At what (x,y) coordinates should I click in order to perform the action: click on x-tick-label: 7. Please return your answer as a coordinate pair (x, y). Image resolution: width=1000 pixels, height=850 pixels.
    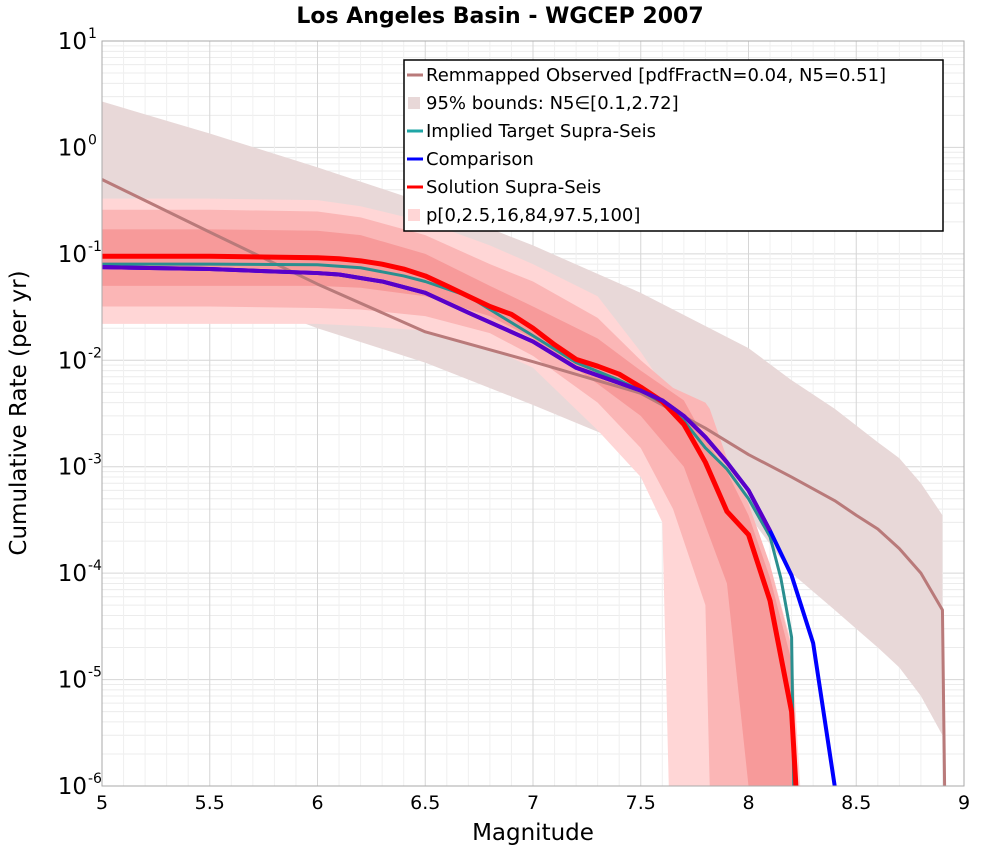
    Looking at the image, I should click on (533, 803).